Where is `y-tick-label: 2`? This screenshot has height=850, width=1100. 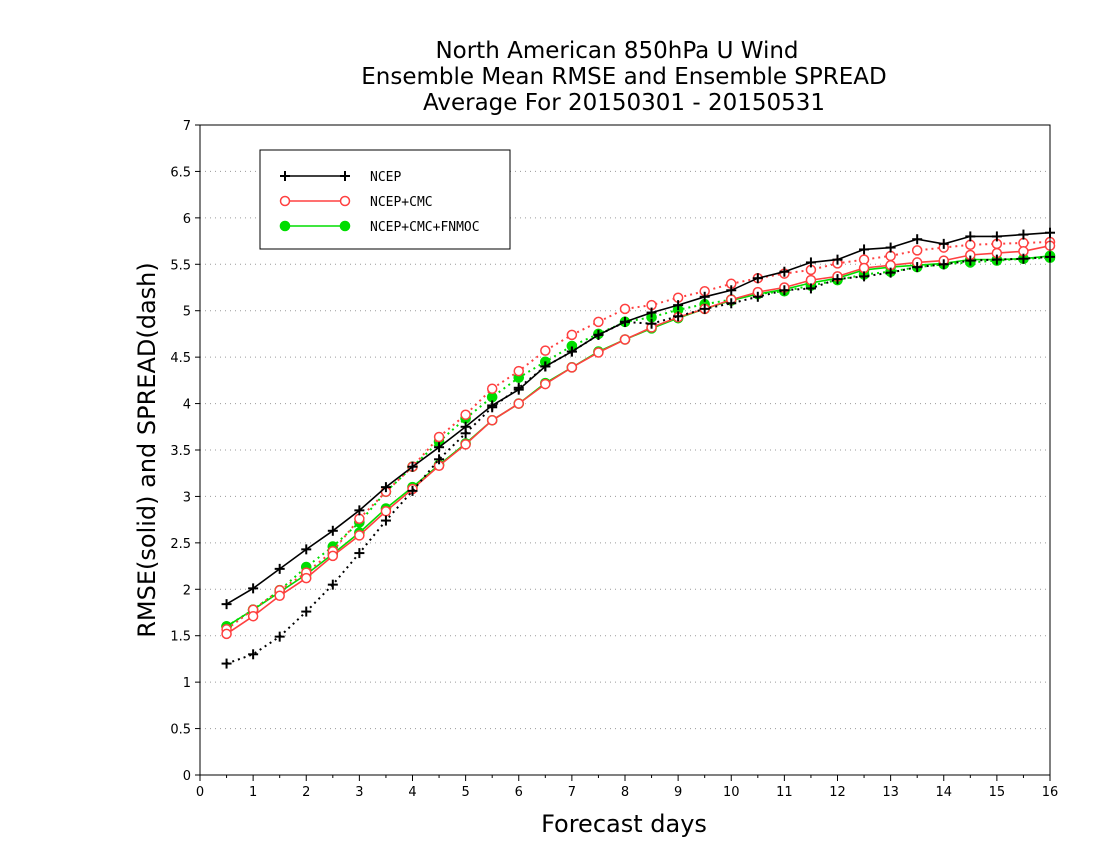
y-tick-label: 2 is located at coordinates (187, 590).